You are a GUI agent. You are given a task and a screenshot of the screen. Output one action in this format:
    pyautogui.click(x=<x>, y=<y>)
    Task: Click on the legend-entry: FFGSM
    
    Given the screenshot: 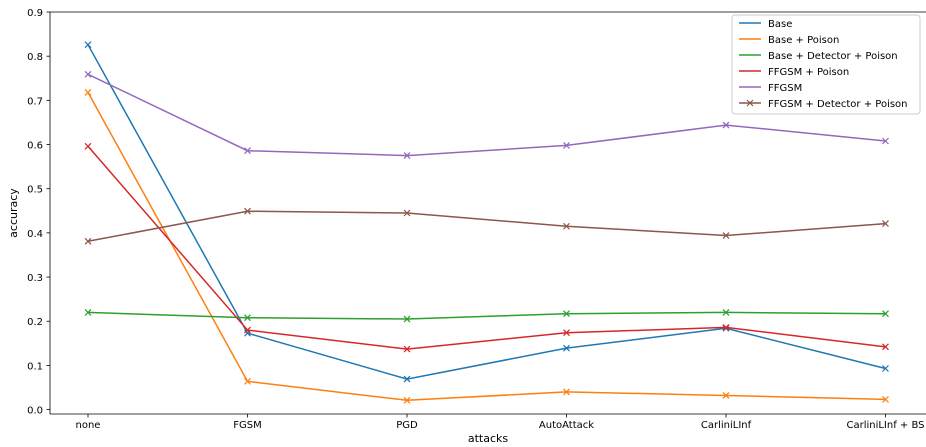 What is the action you would take?
    pyautogui.click(x=770, y=88)
    